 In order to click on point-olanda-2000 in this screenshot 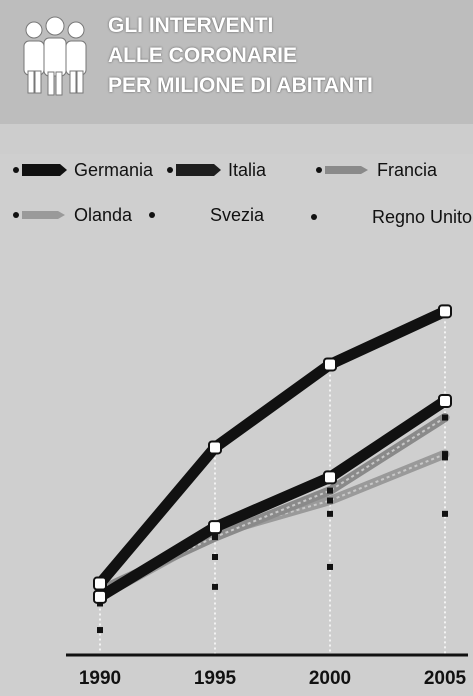, I will do `click(330, 500)`.